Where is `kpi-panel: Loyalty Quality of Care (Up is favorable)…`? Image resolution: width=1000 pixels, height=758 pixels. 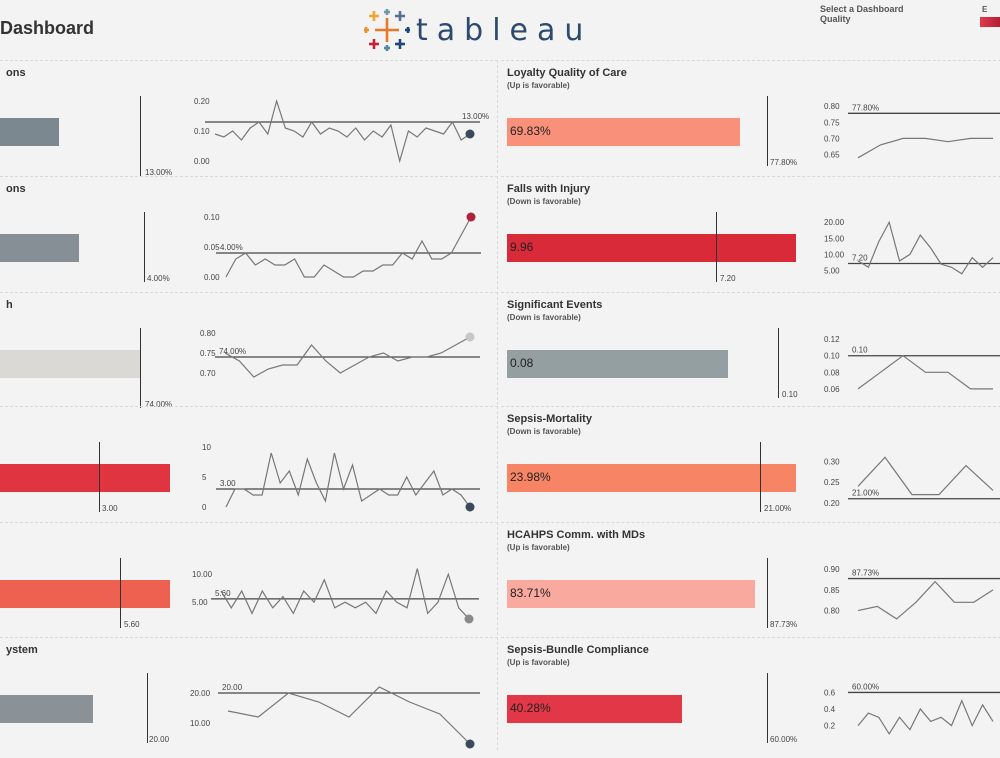 kpi-panel: Loyalty Quality of Care (Up is favorable)… is located at coordinates (750, 116).